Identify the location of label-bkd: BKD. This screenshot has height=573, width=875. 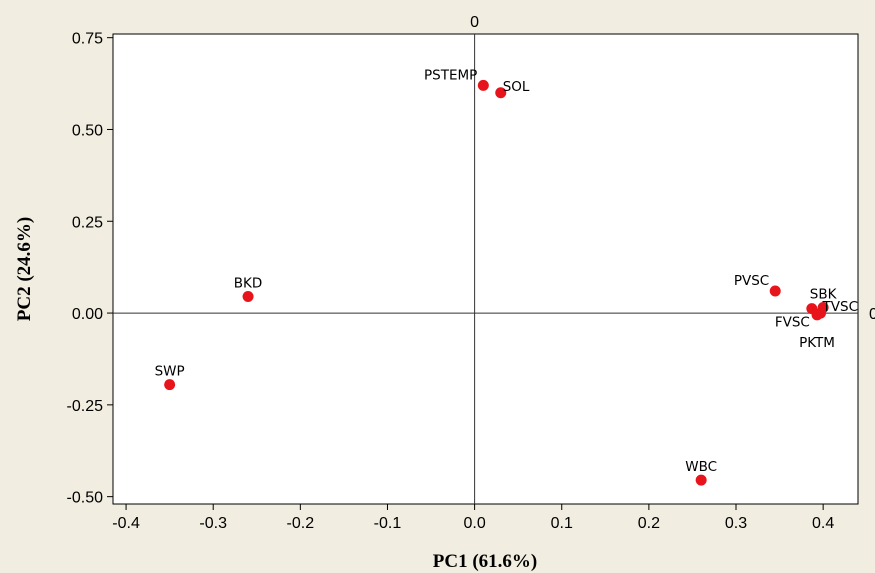
(248, 284).